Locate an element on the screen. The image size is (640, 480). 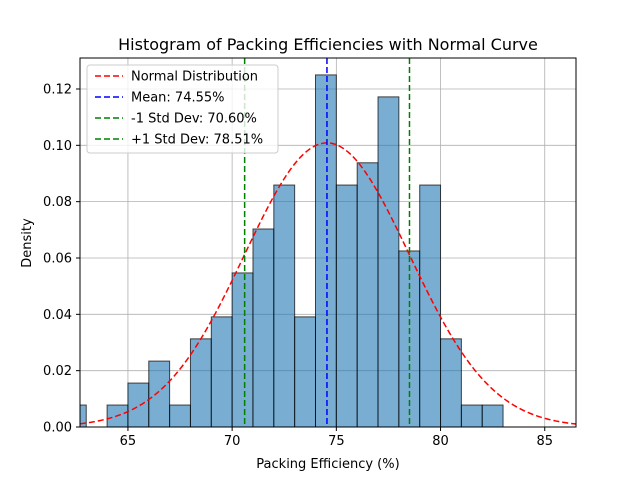
x-tick-label: 85 is located at coordinates (544, 441).